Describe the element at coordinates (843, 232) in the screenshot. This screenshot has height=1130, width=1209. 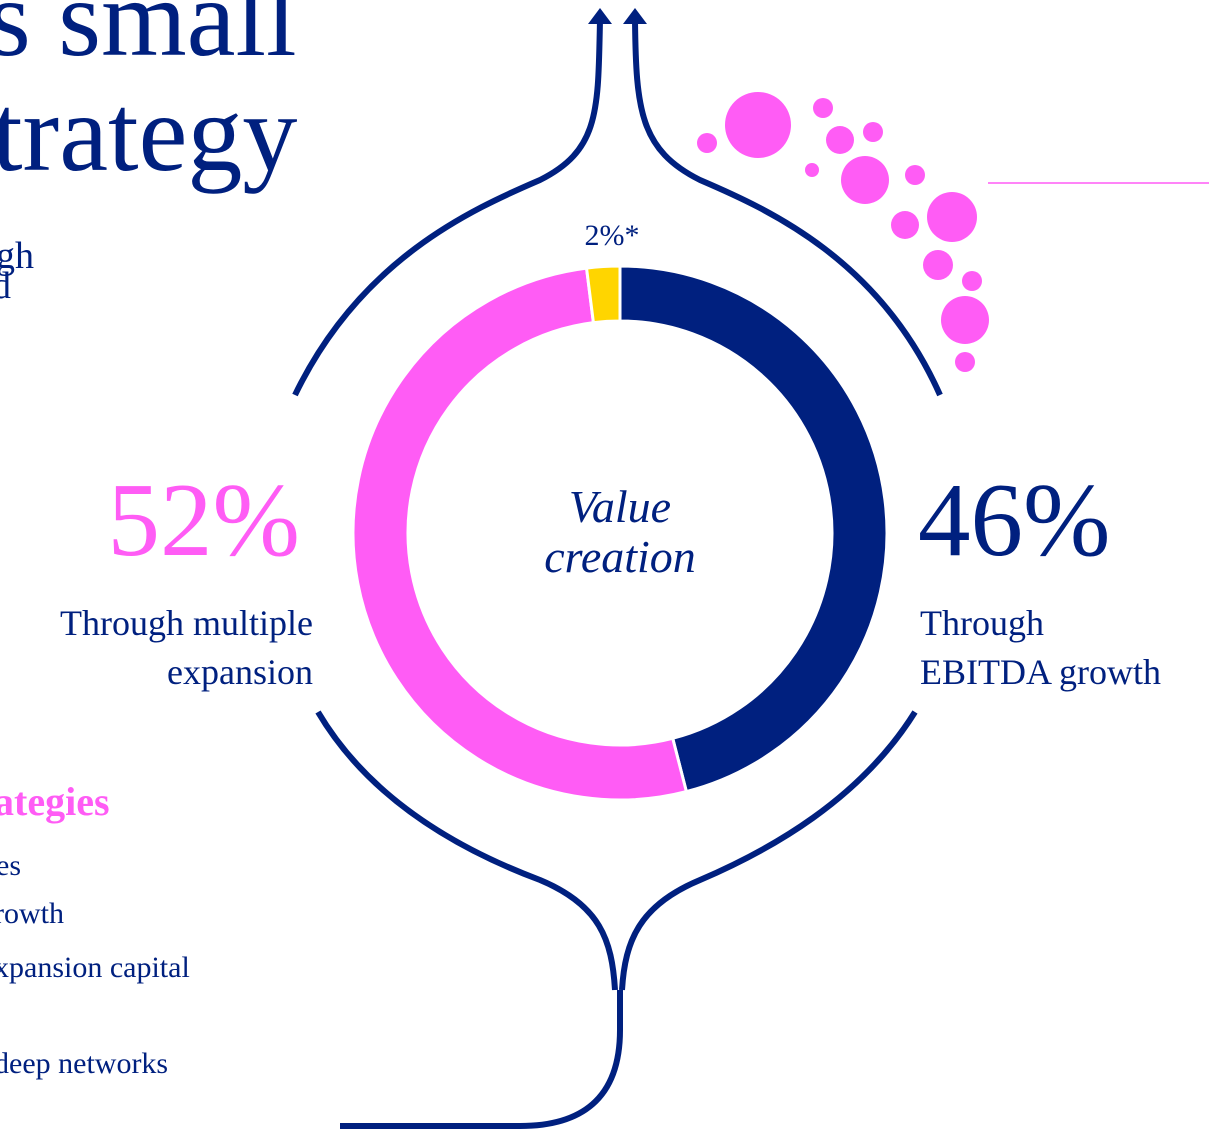
I see `dots` at that location.